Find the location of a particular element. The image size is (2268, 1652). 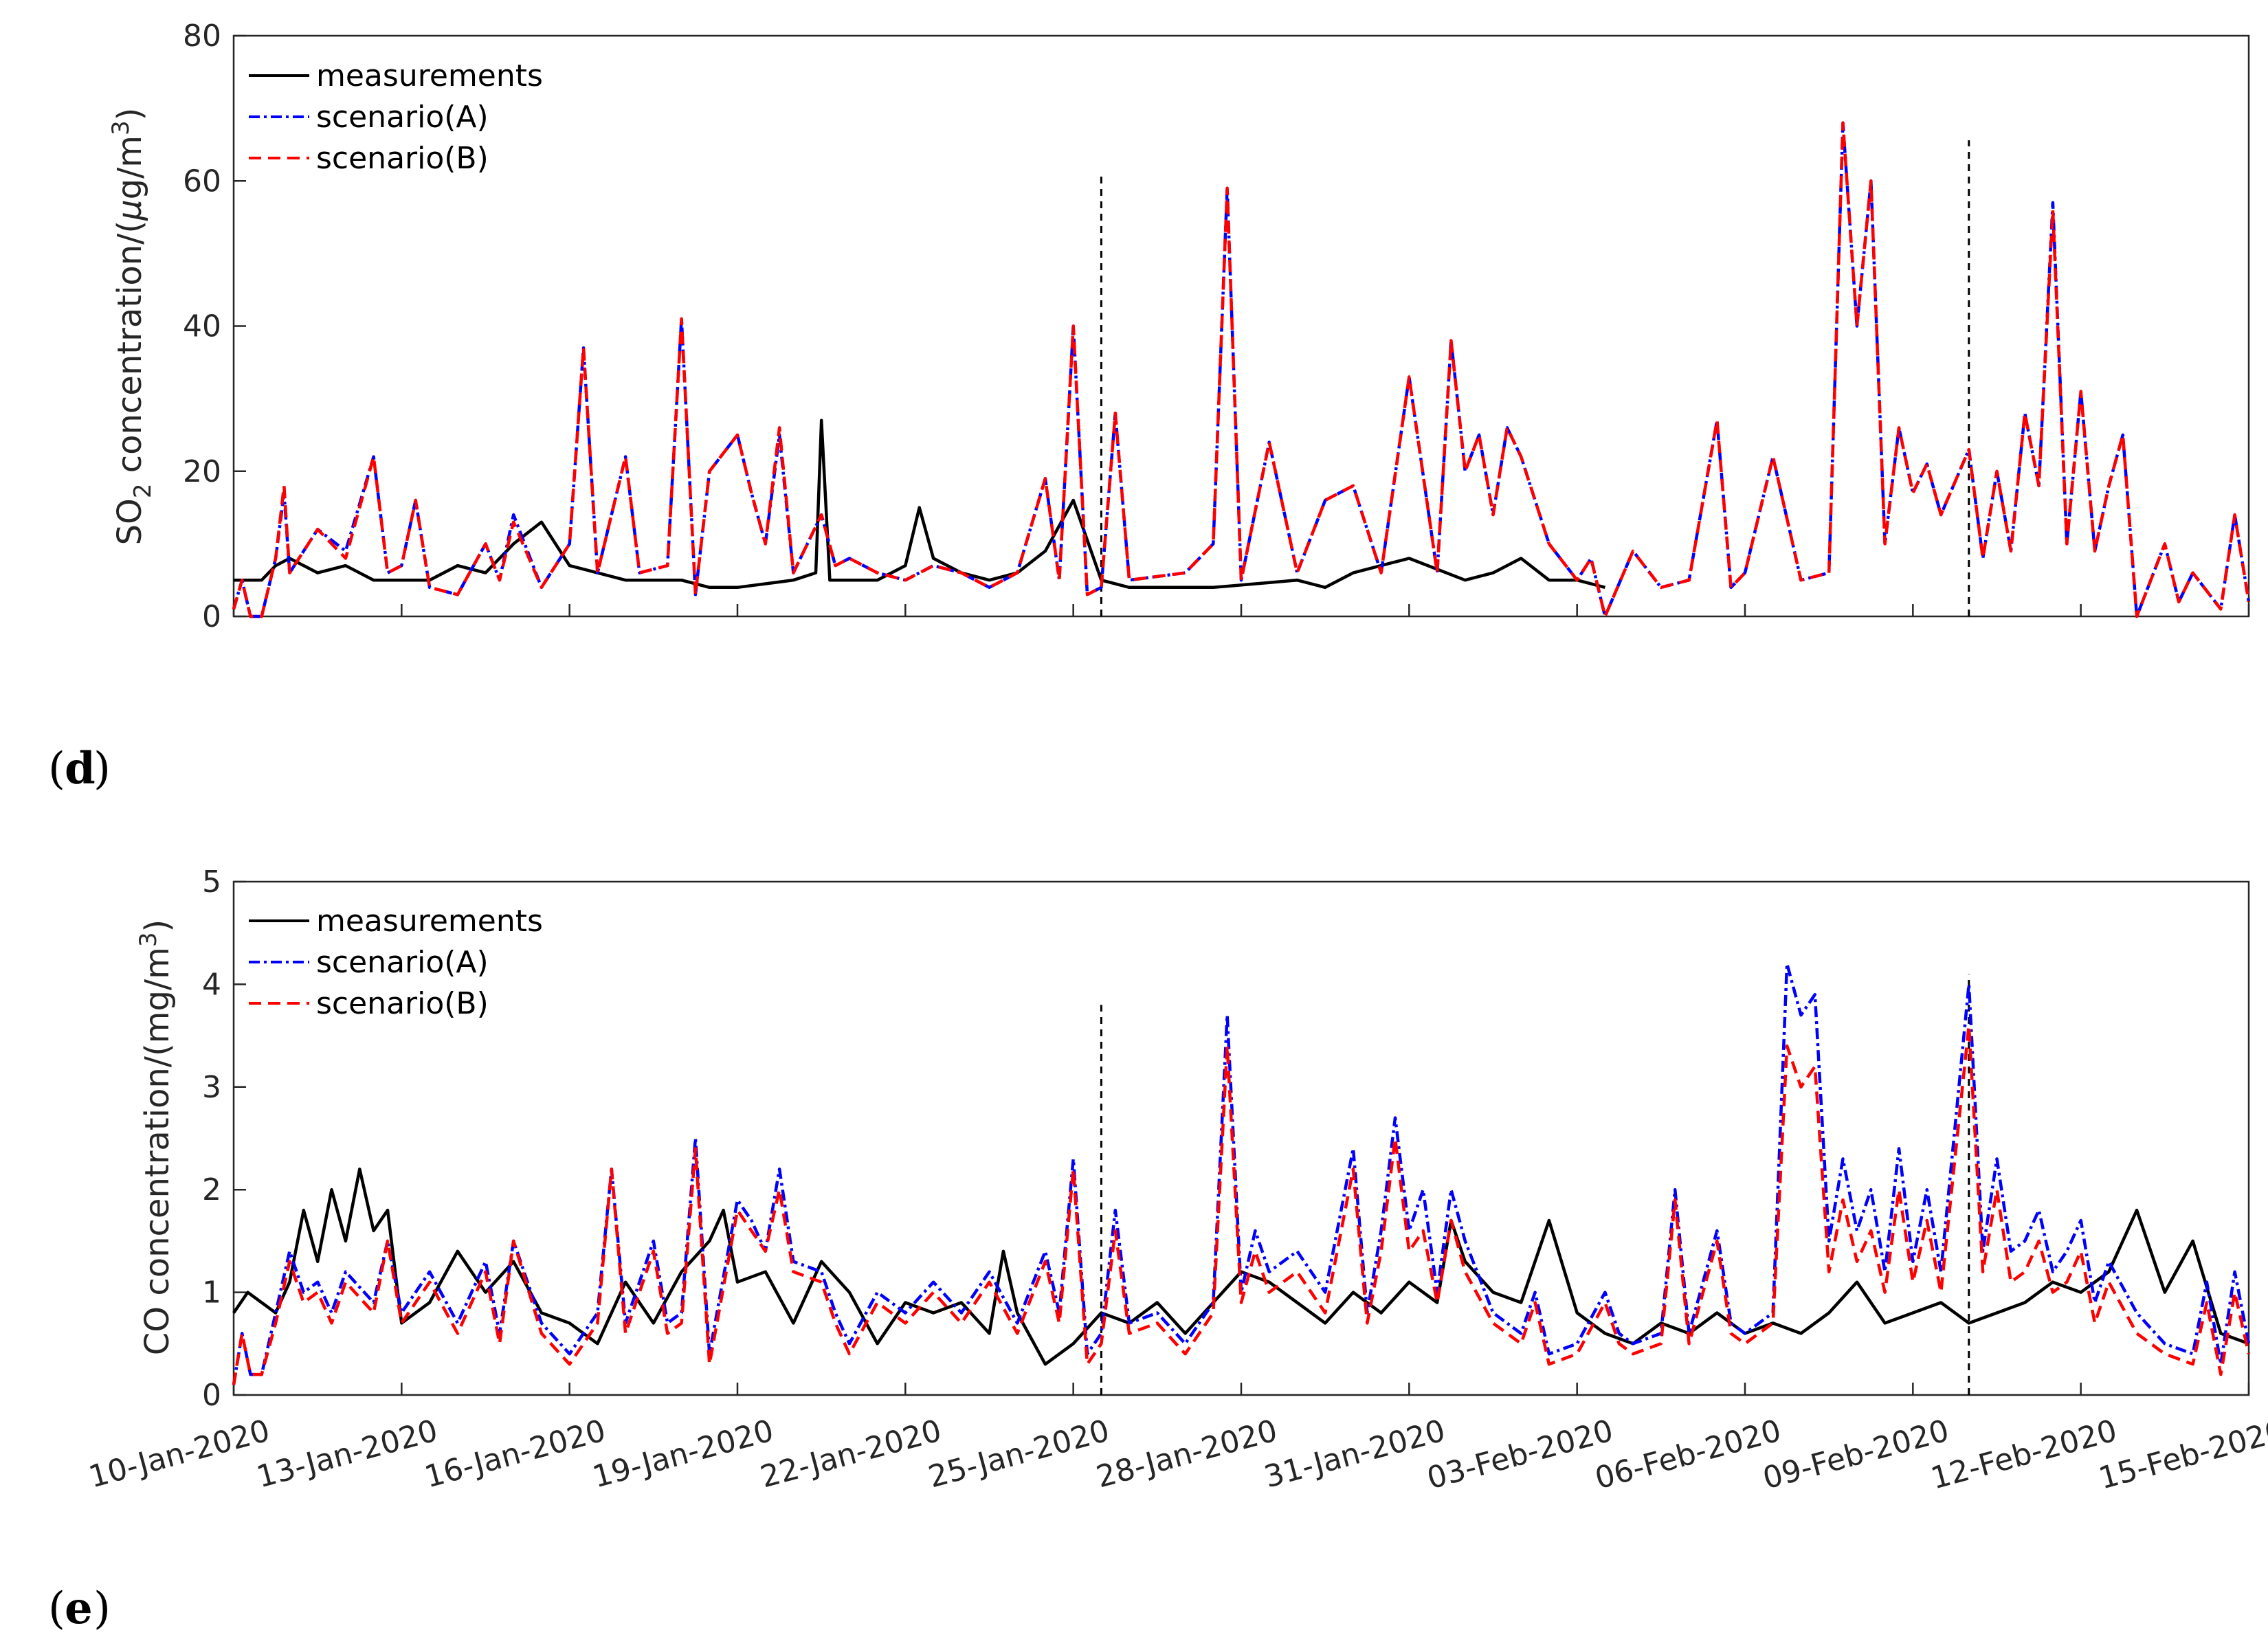

xtick-label: 28-Jan-2020 is located at coordinates (1187, 1454).